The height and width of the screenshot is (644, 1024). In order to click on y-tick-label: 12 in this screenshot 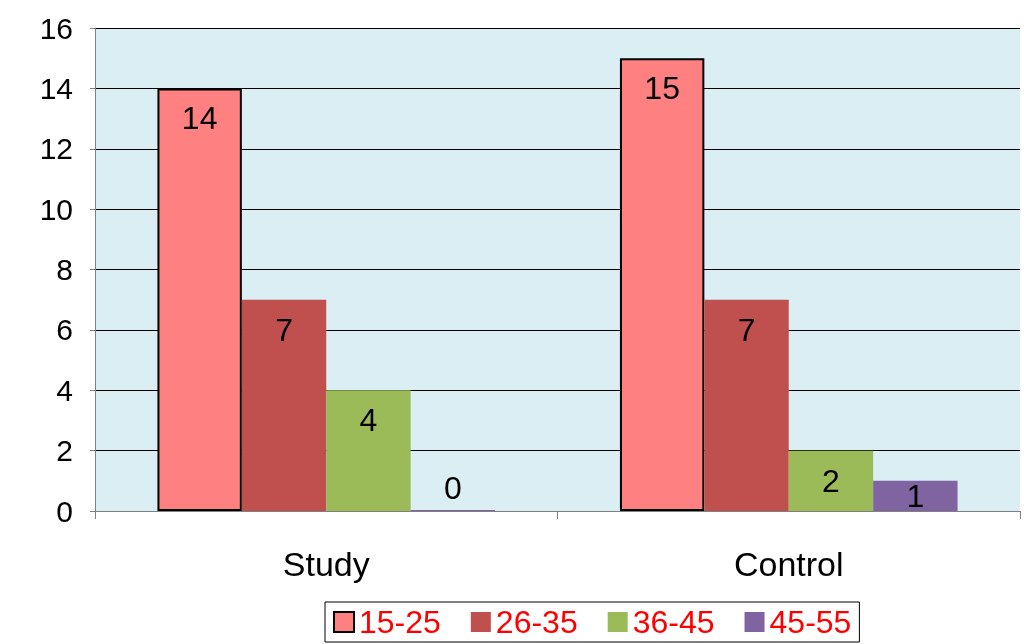, I will do `click(56, 149)`.